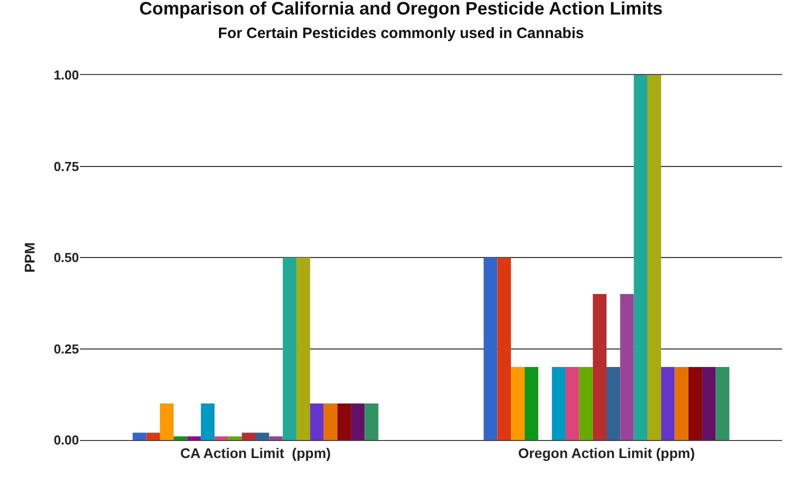 This screenshot has height=485, width=802. What do you see at coordinates (401, 9) in the screenshot?
I see `chart-title: Comparison of California and Oregon Pesticide Action Limits` at bounding box center [401, 9].